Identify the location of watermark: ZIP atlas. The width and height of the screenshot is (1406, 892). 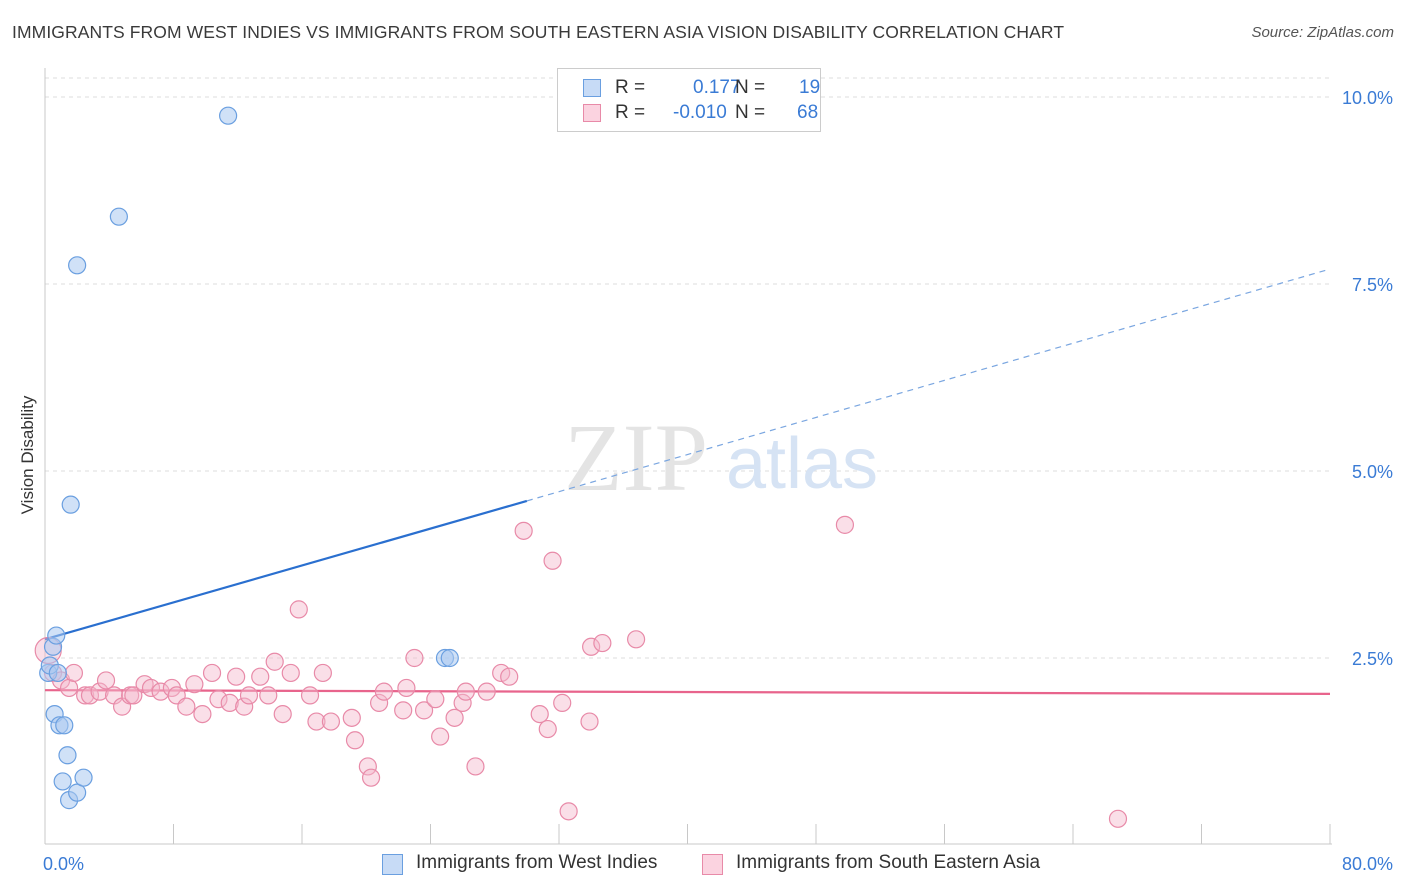
(721, 457).